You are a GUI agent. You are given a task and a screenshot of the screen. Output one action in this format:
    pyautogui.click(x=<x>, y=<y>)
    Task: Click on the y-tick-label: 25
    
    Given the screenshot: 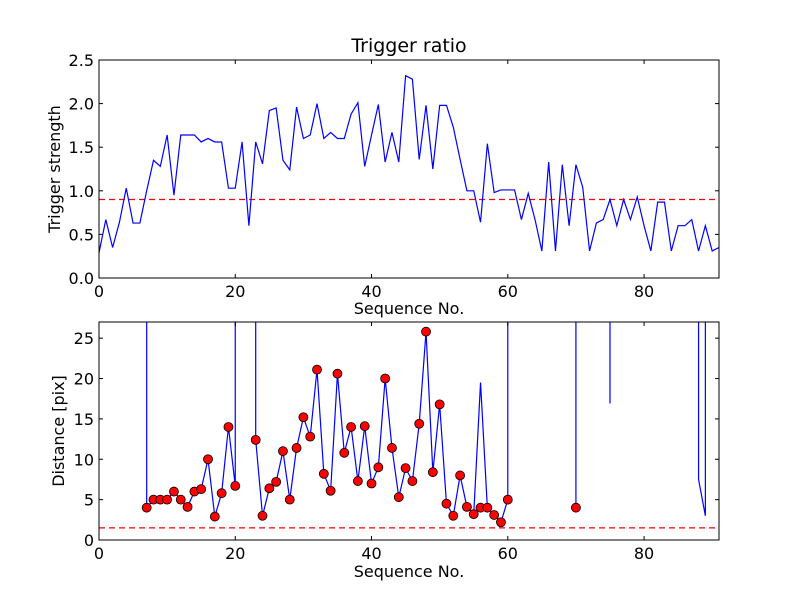 What is the action you would take?
    pyautogui.click(x=84, y=338)
    